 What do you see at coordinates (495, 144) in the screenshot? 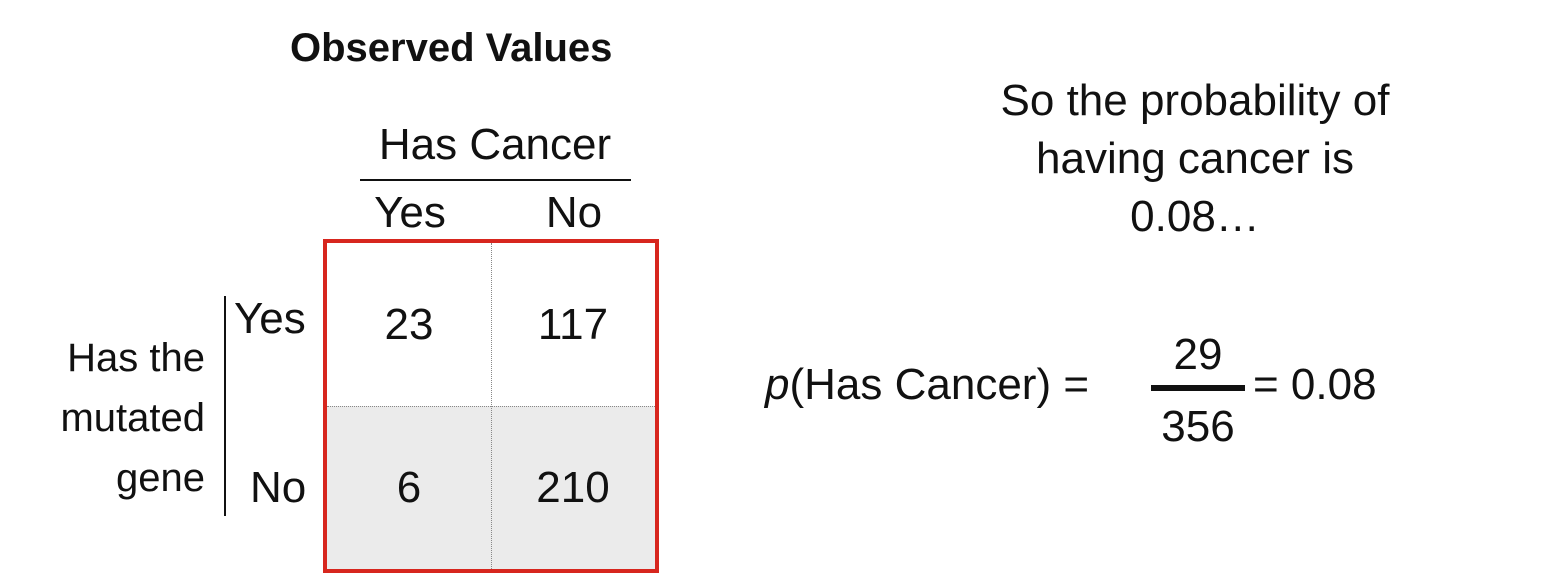
I see `column-header: Has Cancer` at bounding box center [495, 144].